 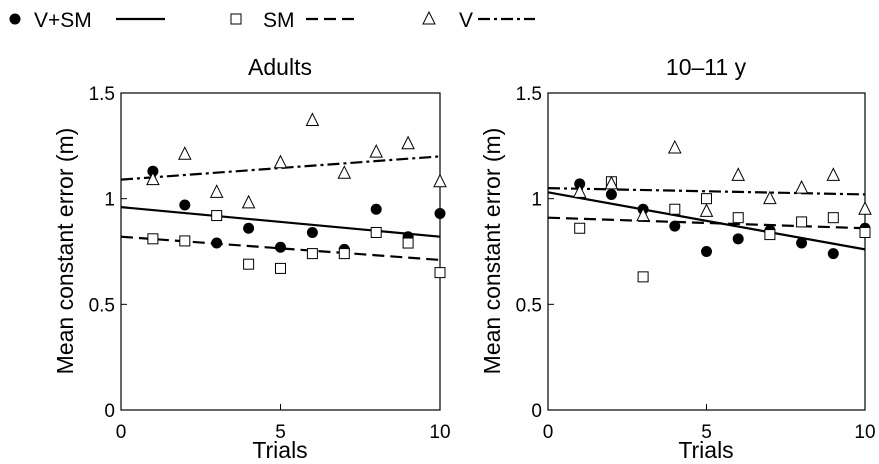 I want to click on trendlines-adults, so click(x=280, y=208).